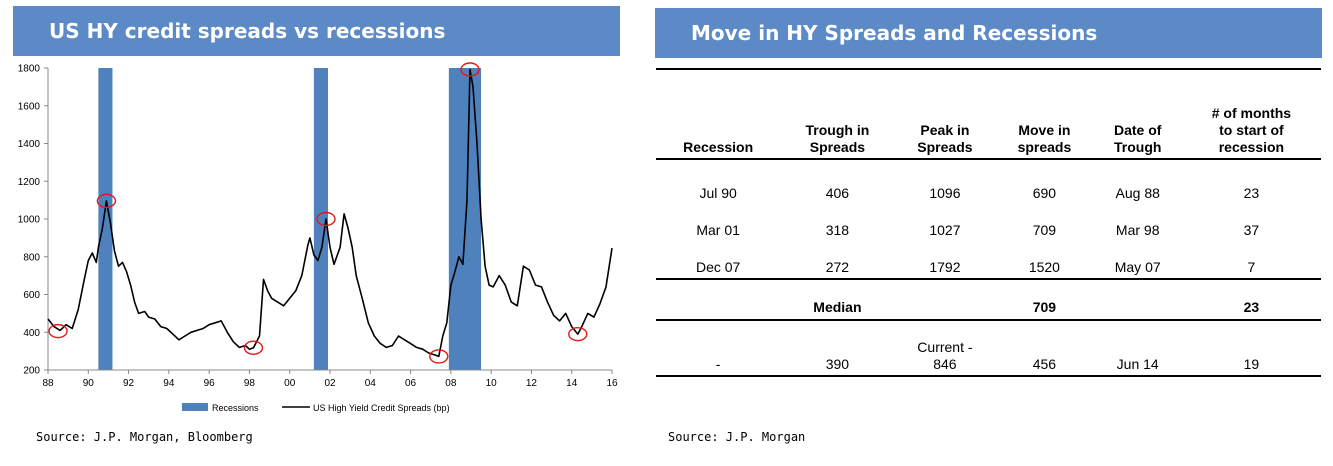 The width and height of the screenshot is (1333, 466). What do you see at coordinates (837, 130) in the screenshot?
I see `header-text: Trough in` at bounding box center [837, 130].